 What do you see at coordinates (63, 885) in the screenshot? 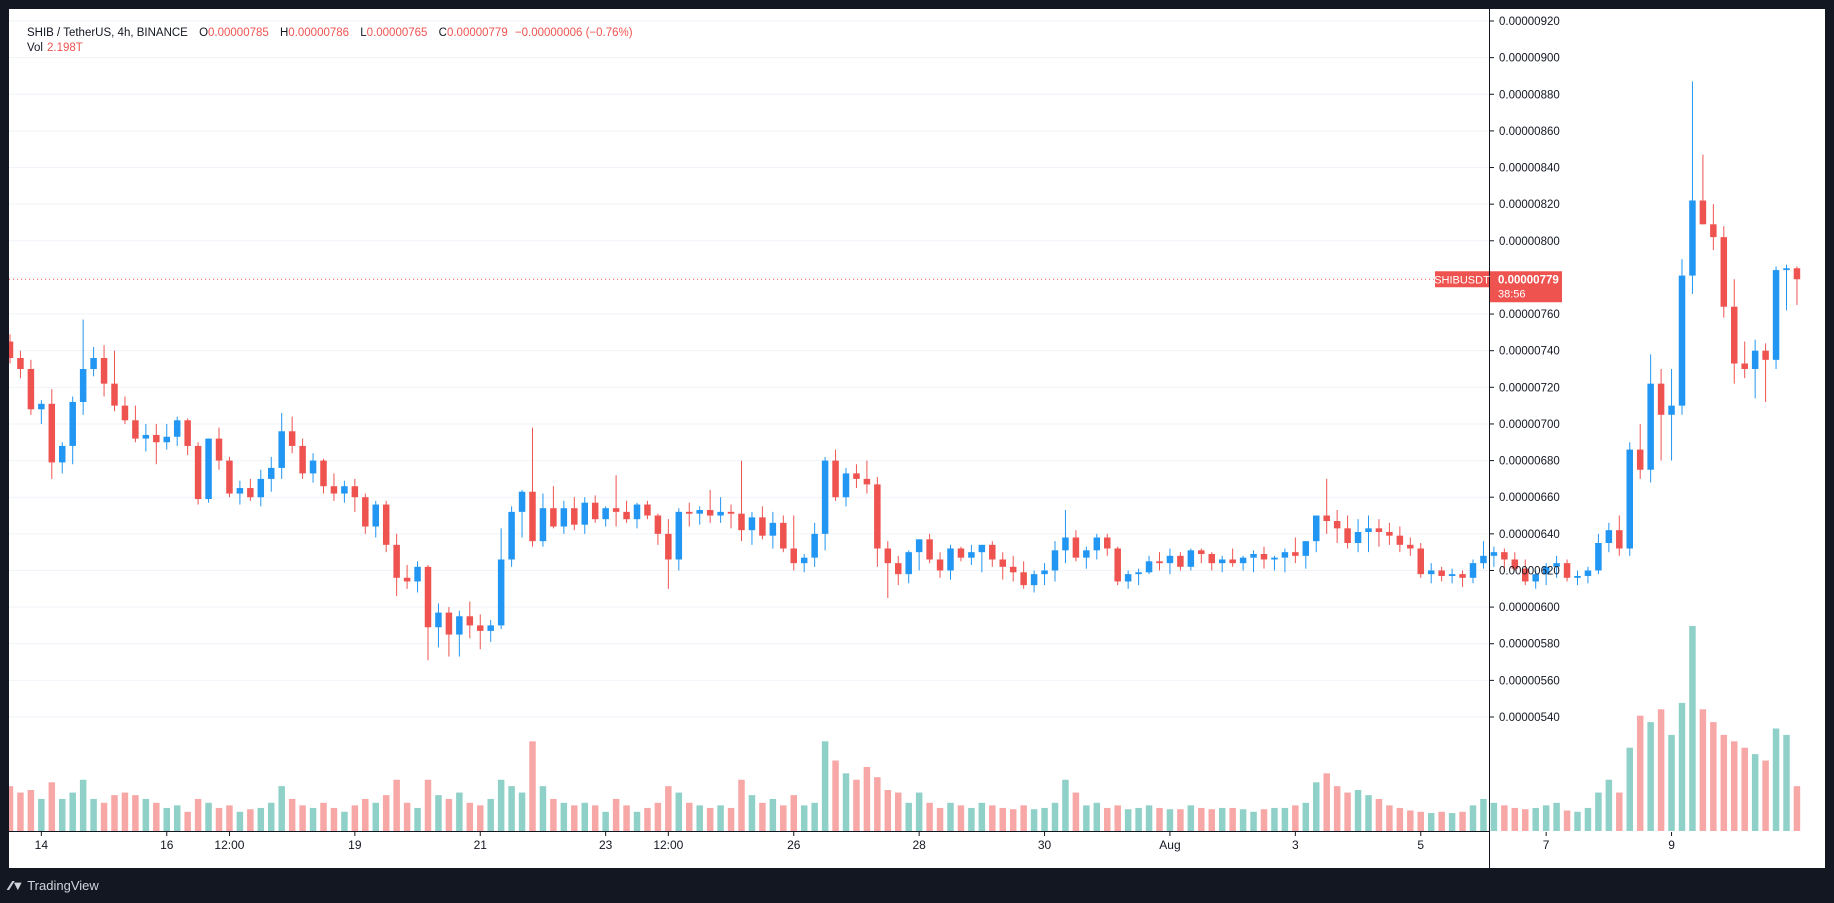
I see `brand-name: TradingView` at bounding box center [63, 885].